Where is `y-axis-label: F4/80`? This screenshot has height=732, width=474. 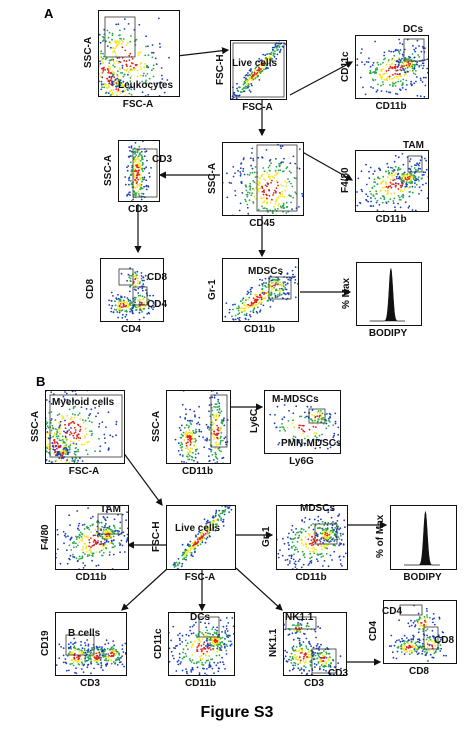 y-axis-label: F4/80 is located at coordinates (345, 180).